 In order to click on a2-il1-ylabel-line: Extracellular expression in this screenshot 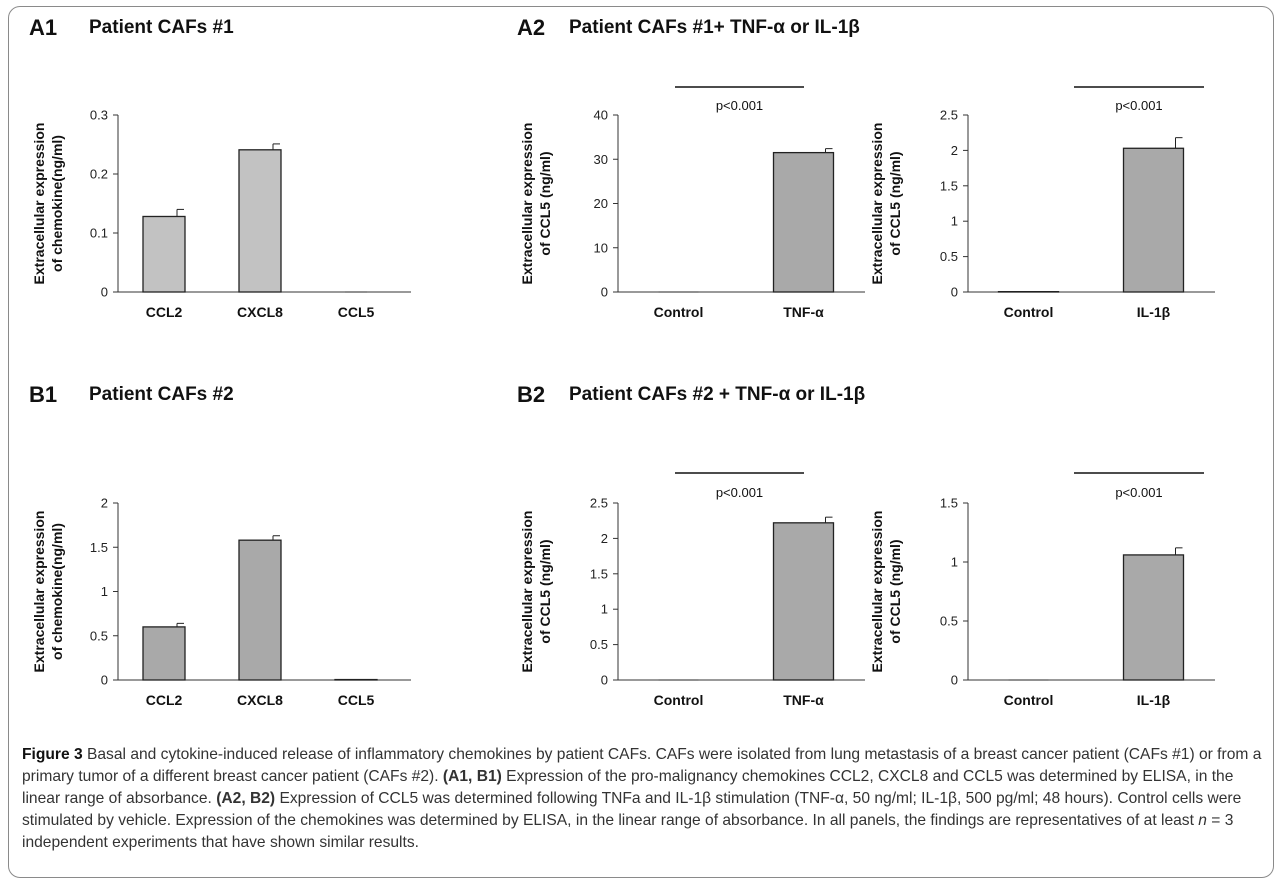, I will do `click(877, 204)`.